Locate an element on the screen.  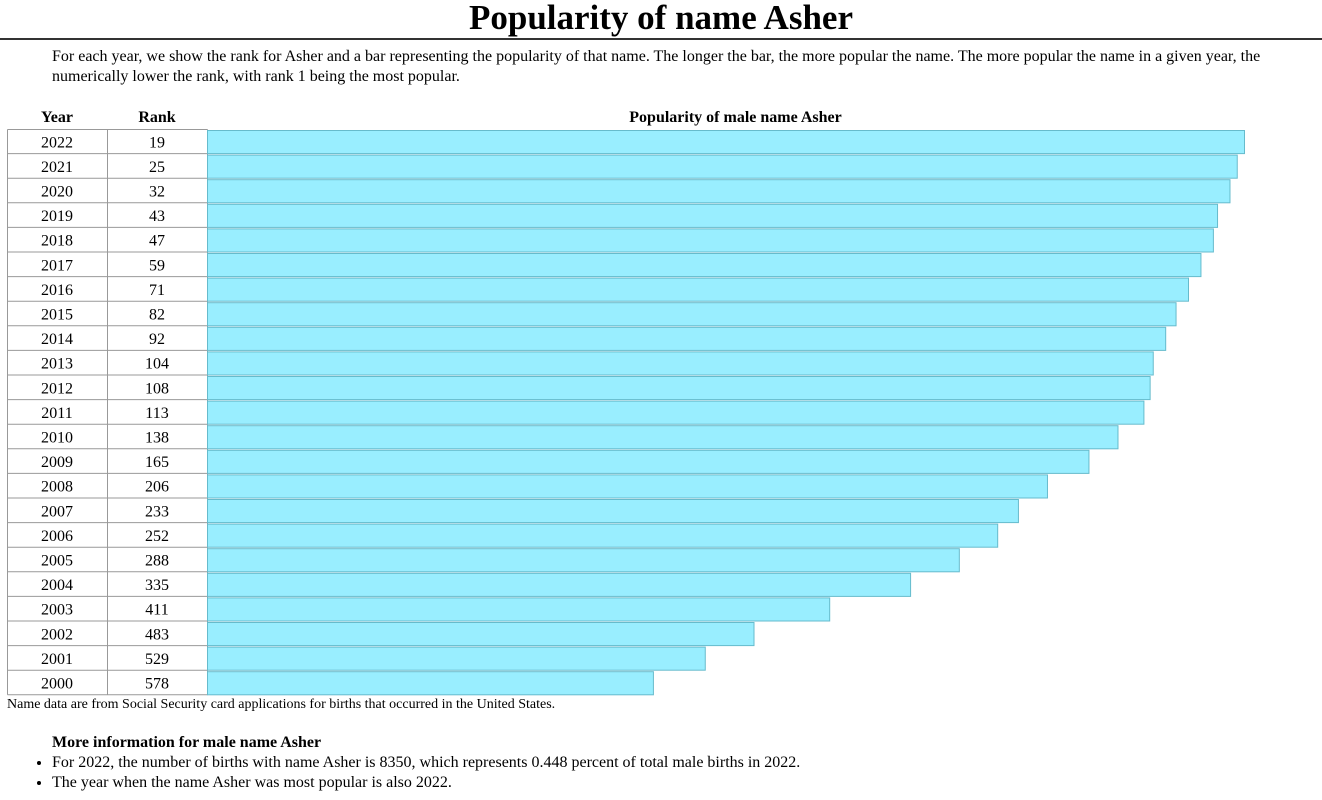
rank-cell: 25 is located at coordinates (157, 167).